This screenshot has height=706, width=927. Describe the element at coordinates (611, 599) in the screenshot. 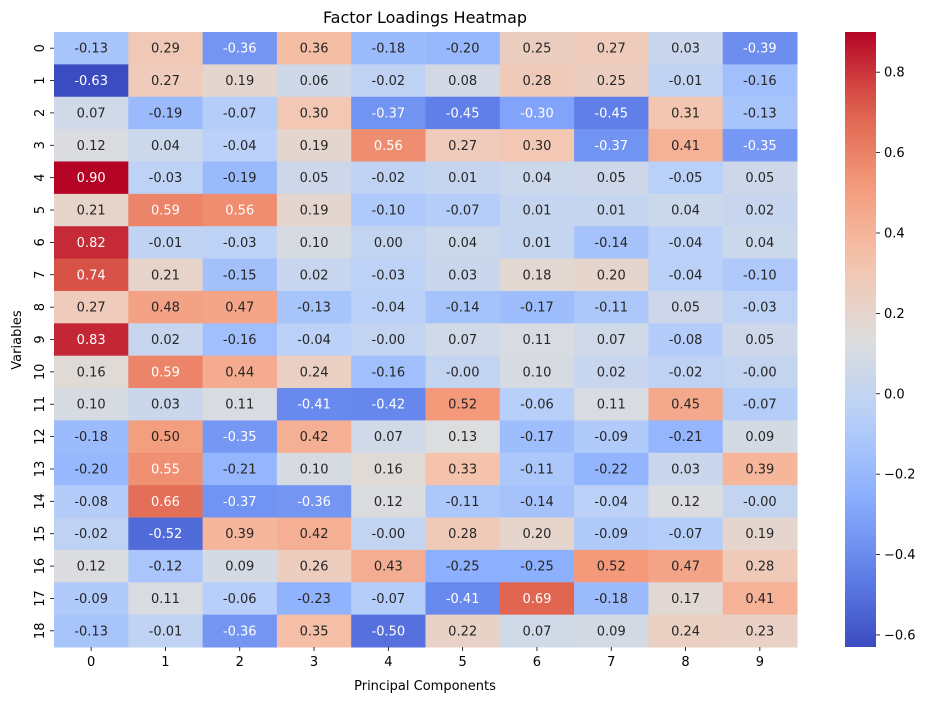

I see `cell-value-label: -0.18` at that location.